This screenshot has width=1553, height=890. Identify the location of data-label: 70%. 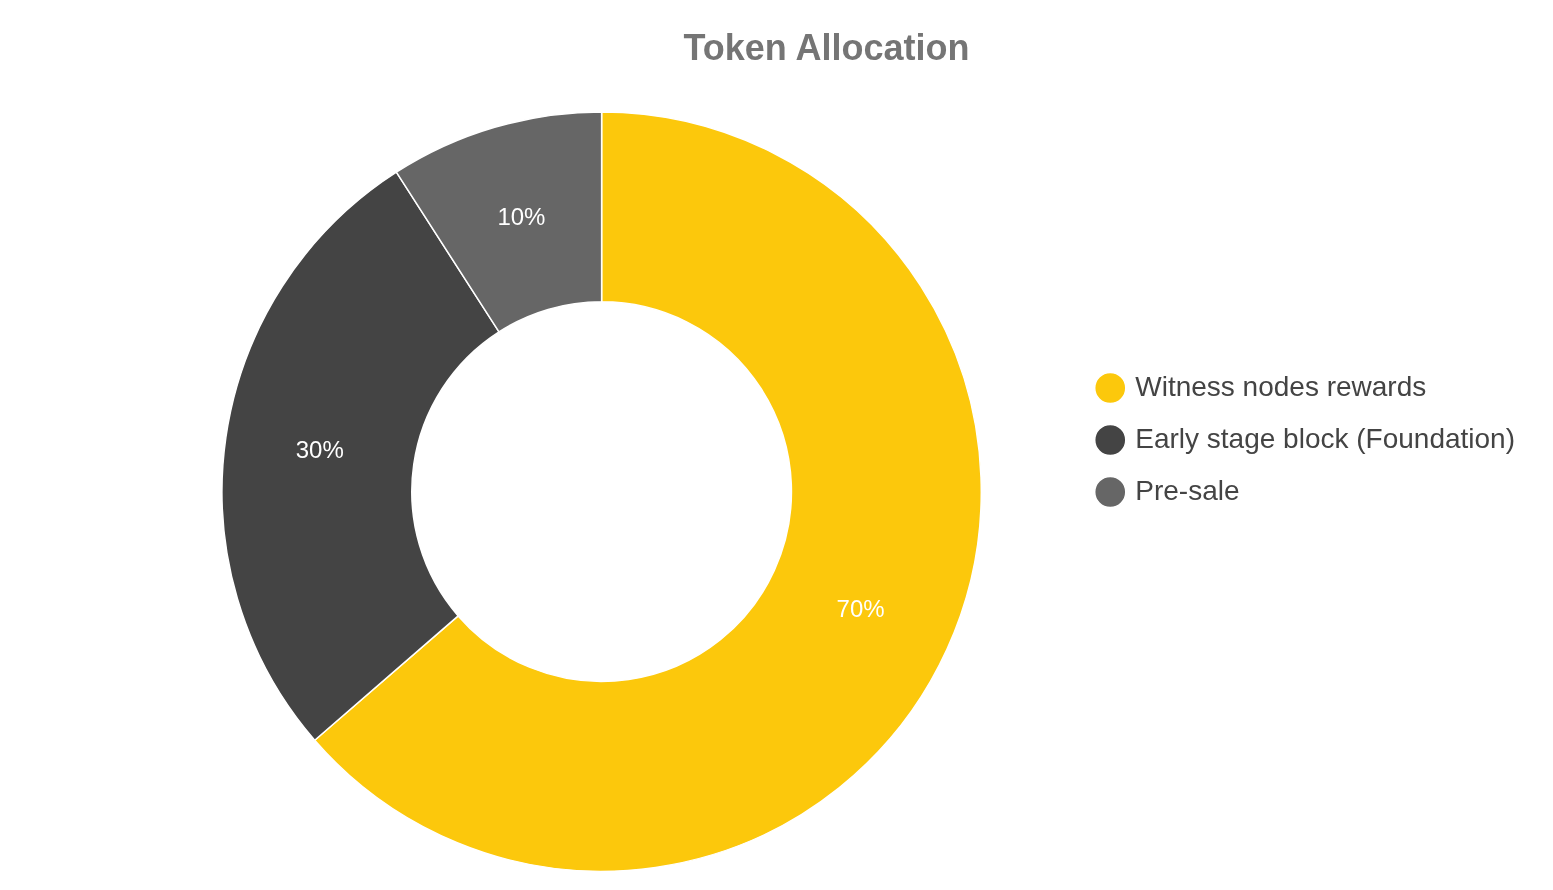
(860, 608).